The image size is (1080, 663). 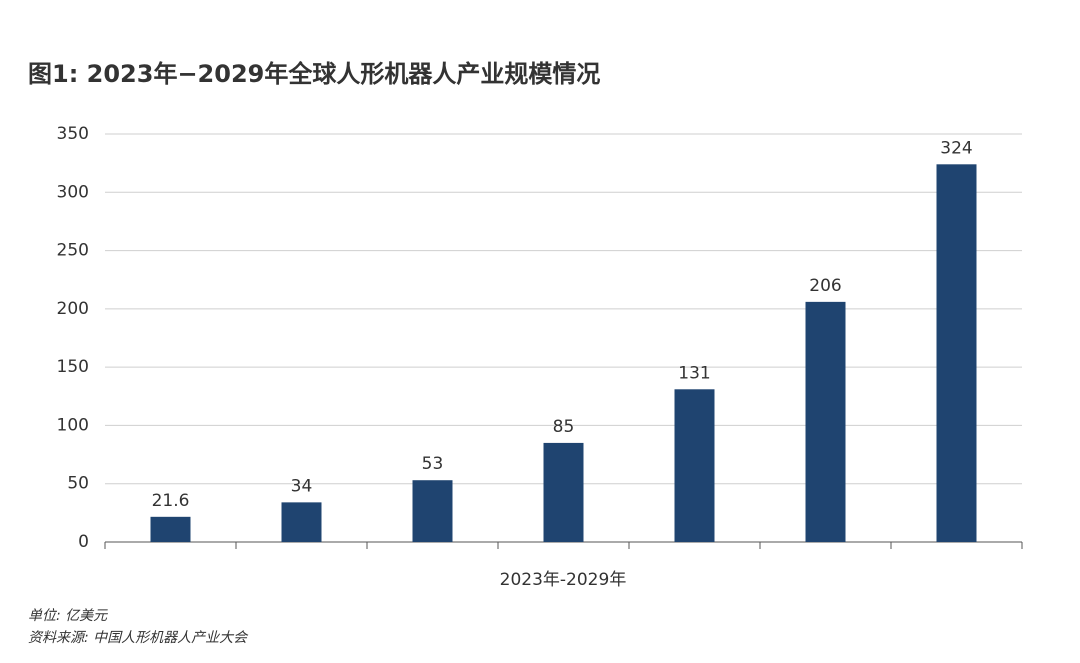 What do you see at coordinates (73, 192) in the screenshot?
I see `y-tick-label: 300` at bounding box center [73, 192].